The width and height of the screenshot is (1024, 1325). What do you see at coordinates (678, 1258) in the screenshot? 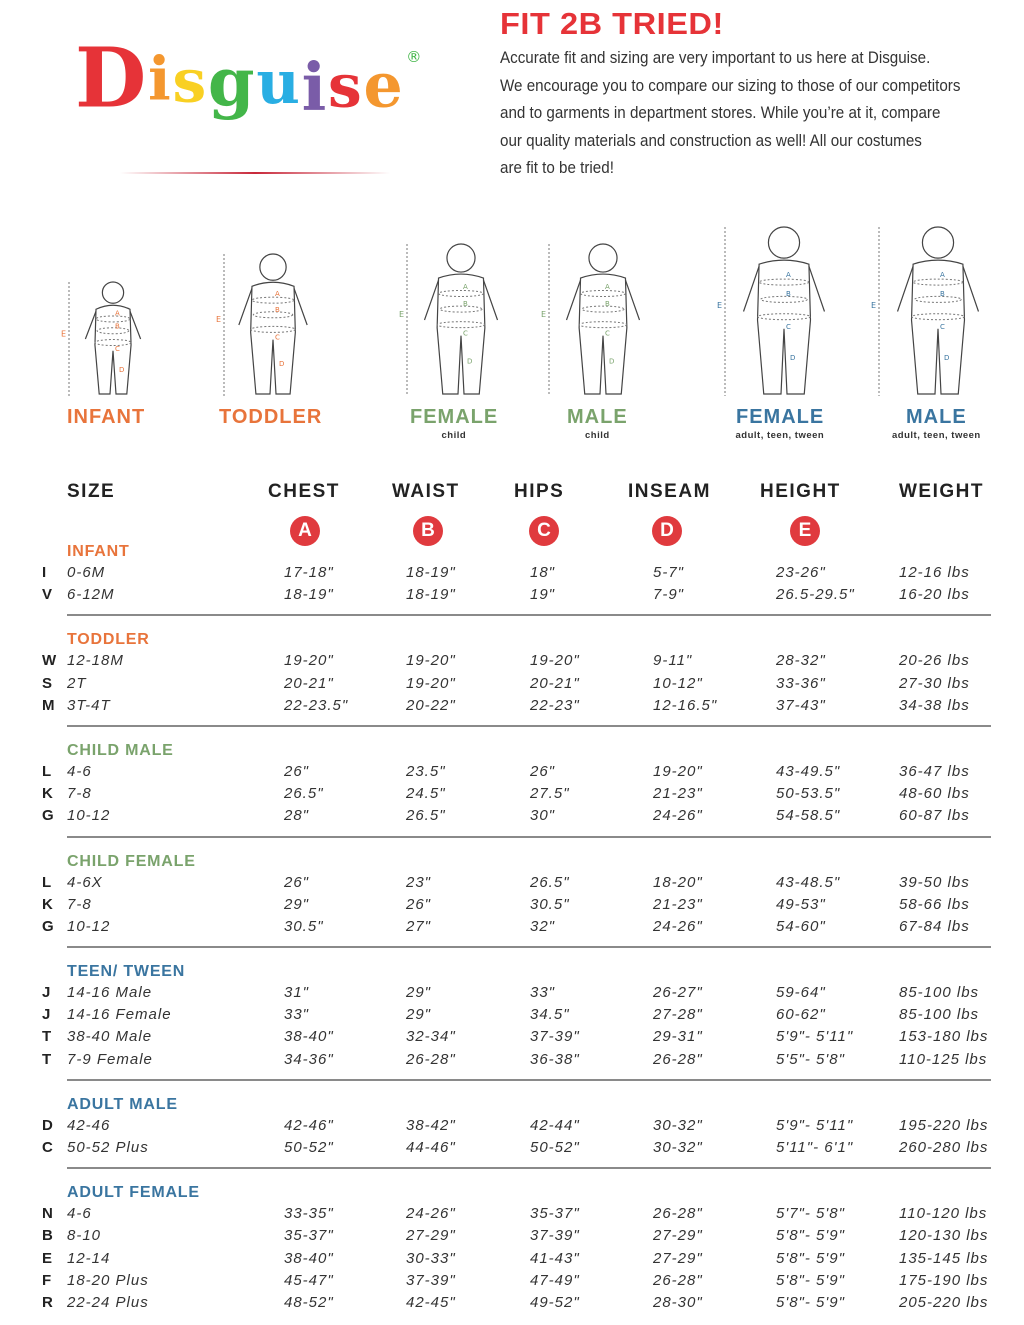
I see `cell-inseam: 27-29"` at bounding box center [678, 1258].